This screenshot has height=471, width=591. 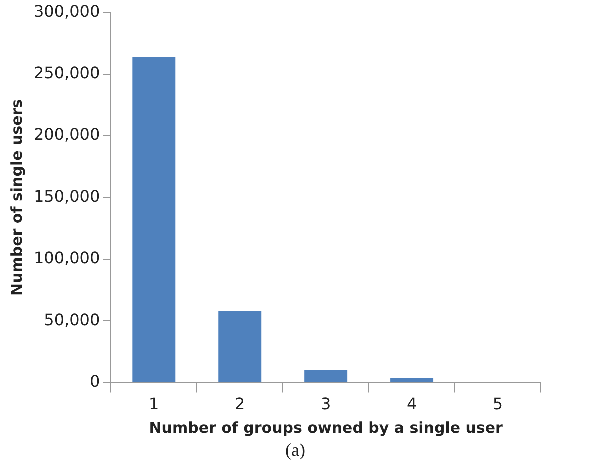 What do you see at coordinates (295, 450) in the screenshot?
I see `text: (a)` at bounding box center [295, 450].